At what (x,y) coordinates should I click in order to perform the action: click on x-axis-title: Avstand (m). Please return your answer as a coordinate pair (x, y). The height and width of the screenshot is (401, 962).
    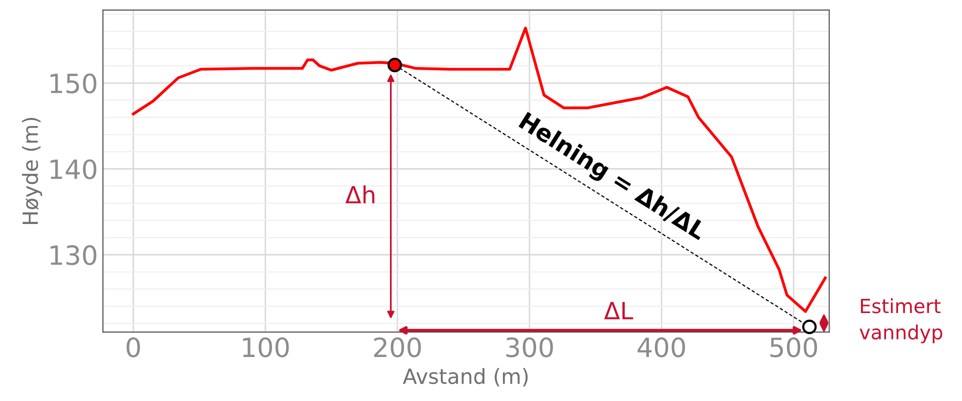
    Looking at the image, I should click on (465, 377).